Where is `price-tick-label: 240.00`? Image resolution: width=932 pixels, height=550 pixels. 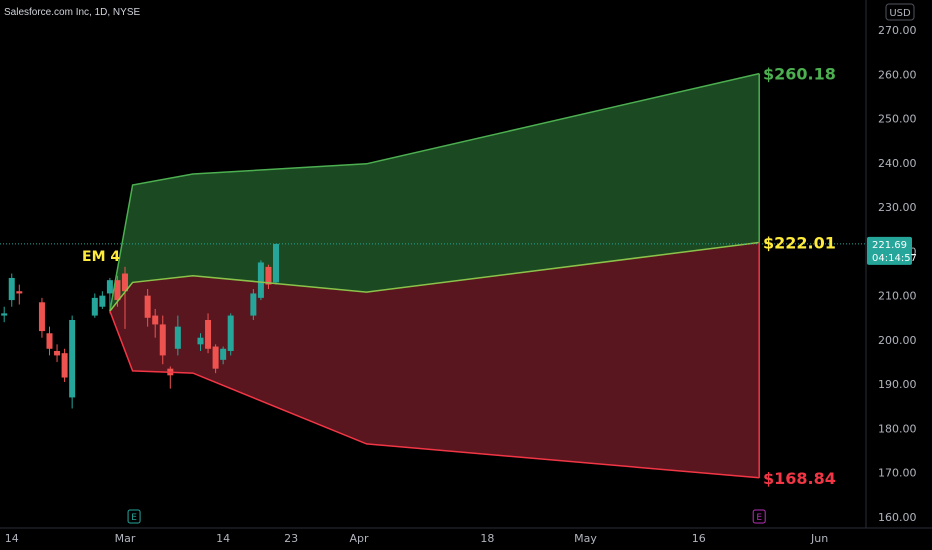
price-tick-label: 240.00 is located at coordinates (897, 163).